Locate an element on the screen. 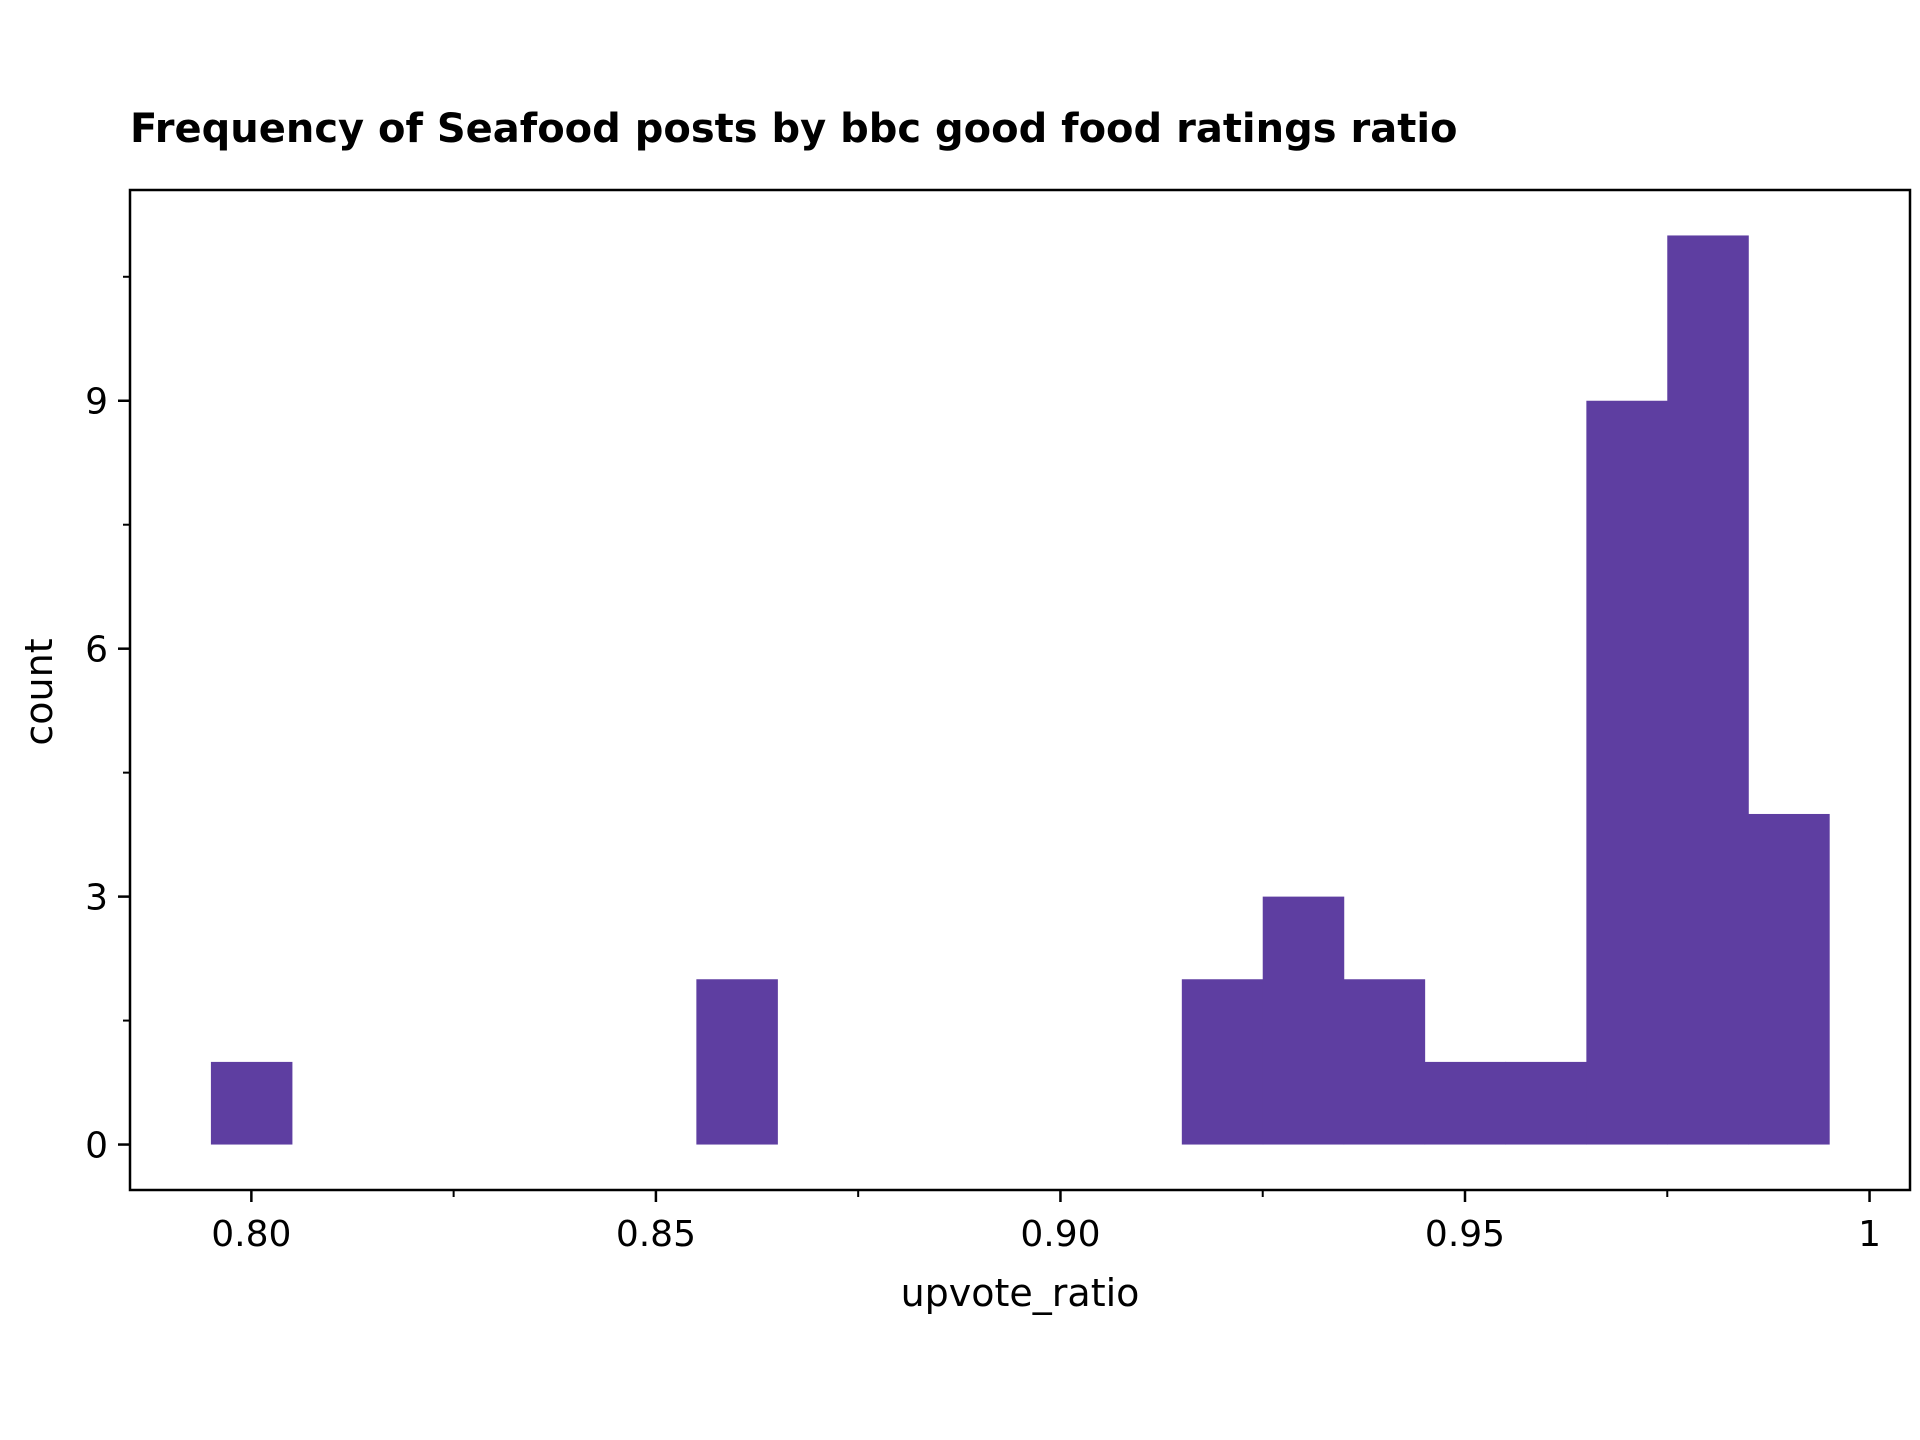  x-axis-label: upvote_ratio is located at coordinates (1020, 1293).